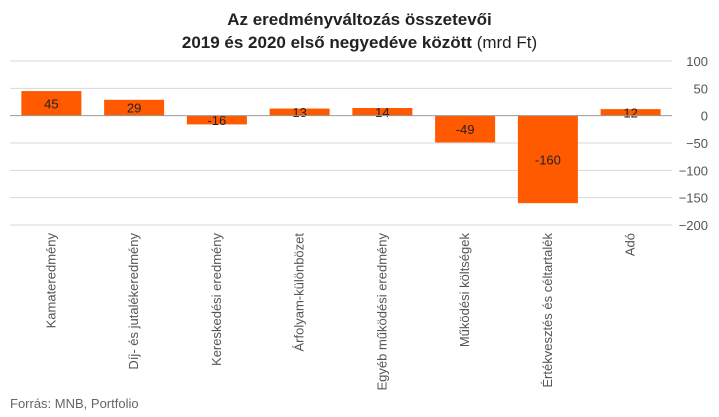 This screenshot has height=417, width=719. I want to click on x-tick-label: Kereskedési eredmény, so click(216, 299).